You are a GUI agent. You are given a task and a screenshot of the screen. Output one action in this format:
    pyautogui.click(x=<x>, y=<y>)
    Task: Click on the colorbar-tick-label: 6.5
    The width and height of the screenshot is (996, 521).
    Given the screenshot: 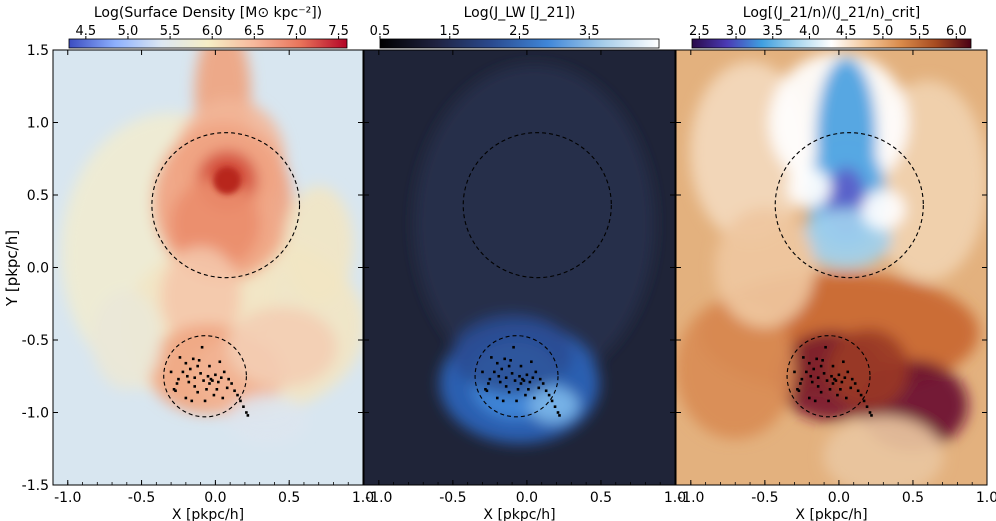 What is the action you would take?
    pyautogui.click(x=254, y=31)
    